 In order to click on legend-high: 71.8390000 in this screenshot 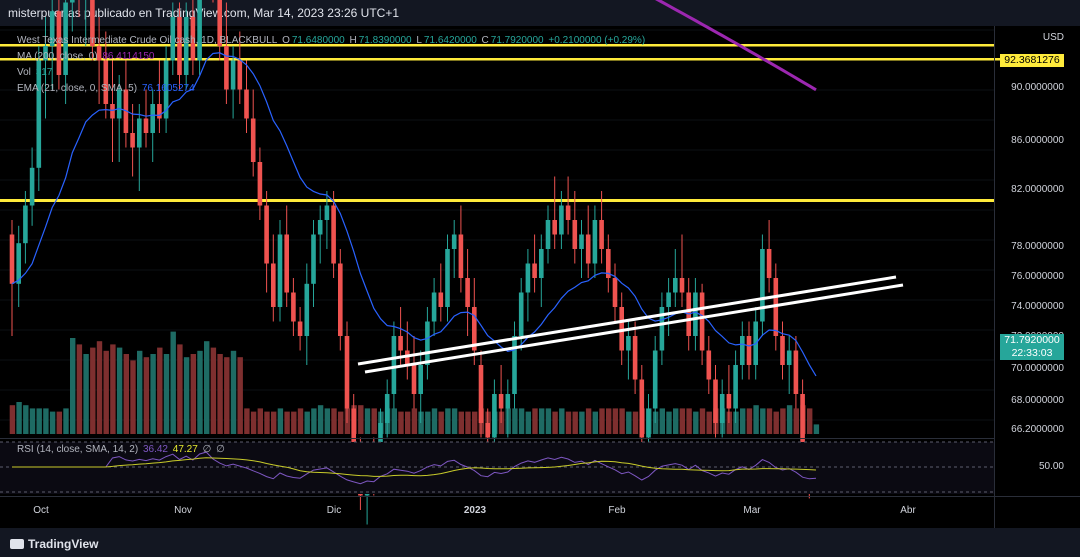, I will do `click(385, 40)`.